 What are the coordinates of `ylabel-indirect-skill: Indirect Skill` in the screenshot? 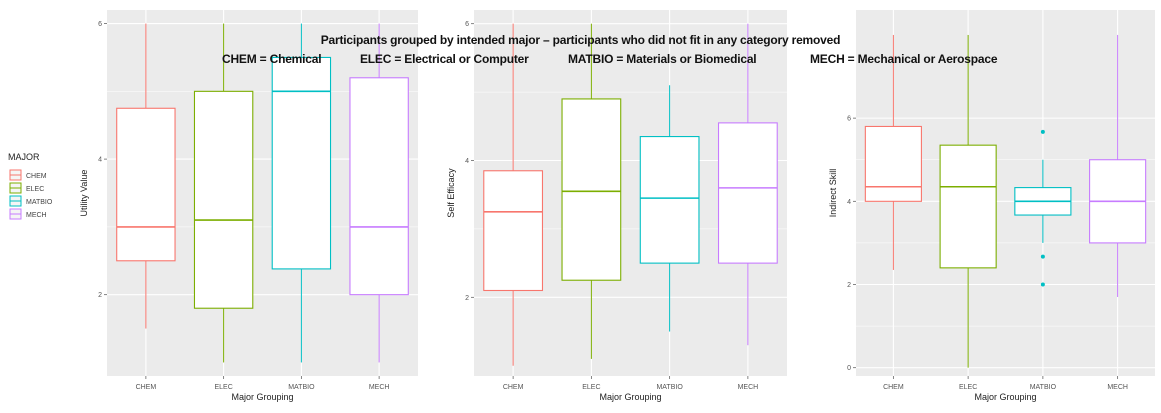 It's located at (833, 193).